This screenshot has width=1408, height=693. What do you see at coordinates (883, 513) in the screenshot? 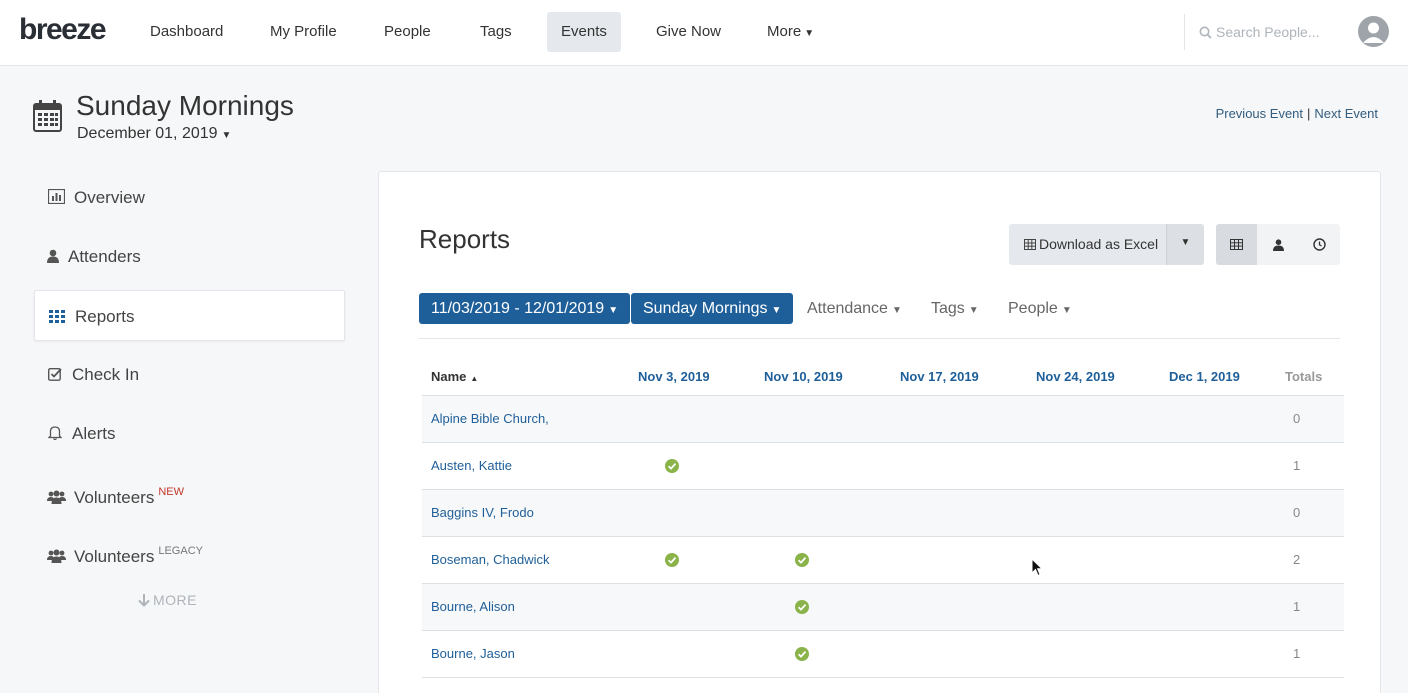
I see `table-row: Baggins IV, Frodo 0` at bounding box center [883, 513].